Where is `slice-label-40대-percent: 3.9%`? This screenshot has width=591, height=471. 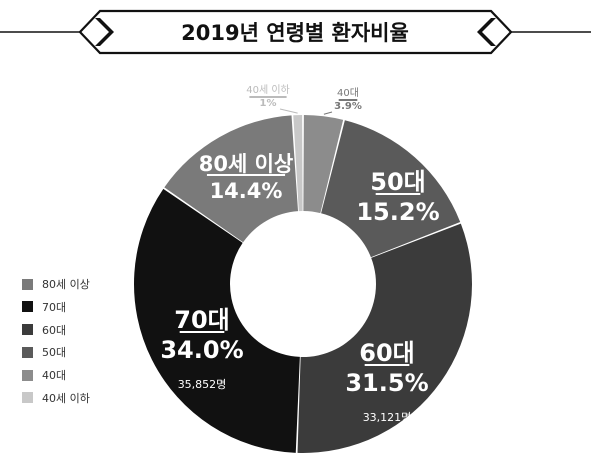
slice-label-40대-percent: 3.9% is located at coordinates (348, 106).